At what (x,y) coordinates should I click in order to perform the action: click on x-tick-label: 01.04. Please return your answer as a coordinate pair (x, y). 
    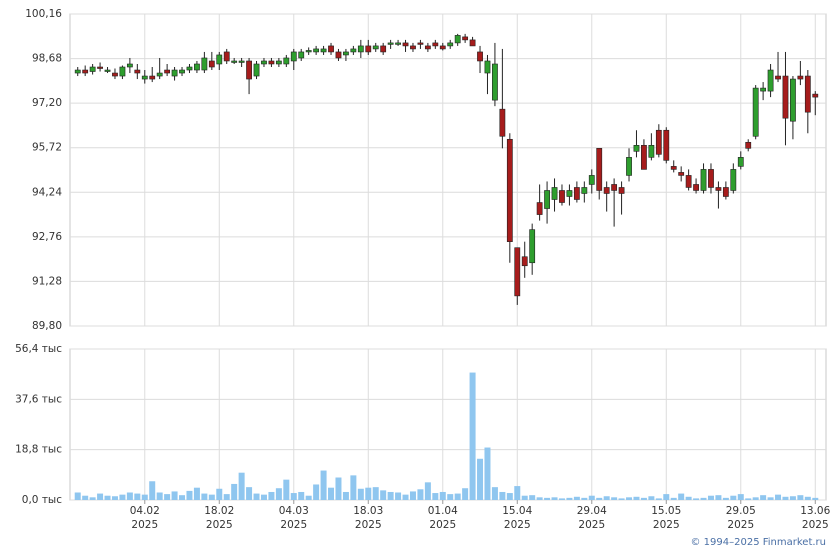
    Looking at the image, I should click on (443, 511).